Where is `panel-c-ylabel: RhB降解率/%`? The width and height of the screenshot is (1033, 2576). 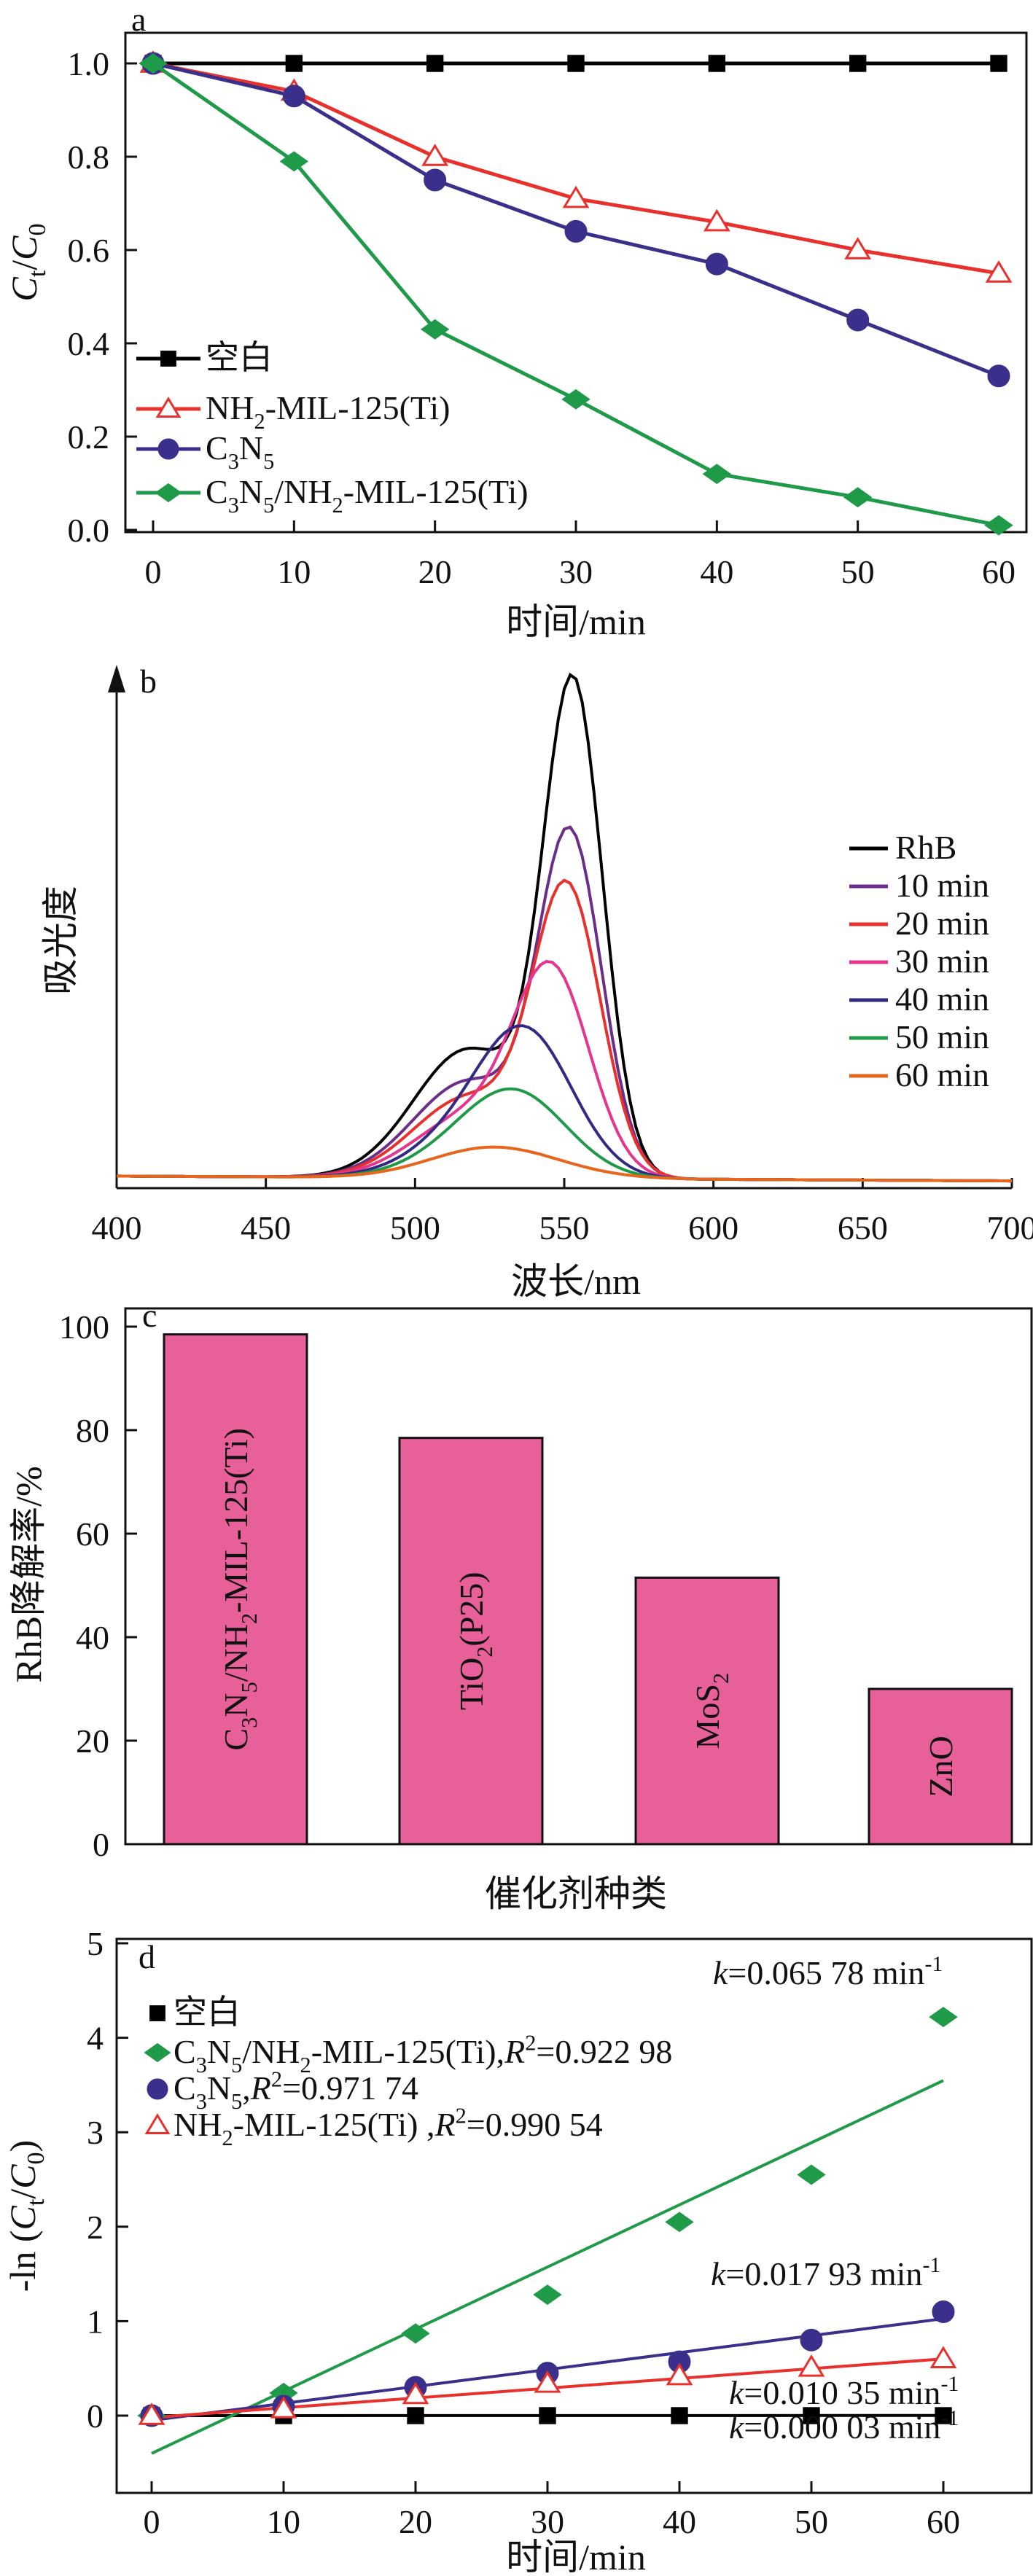
panel-c-ylabel: RhB降解率/% is located at coordinates (28, 1574).